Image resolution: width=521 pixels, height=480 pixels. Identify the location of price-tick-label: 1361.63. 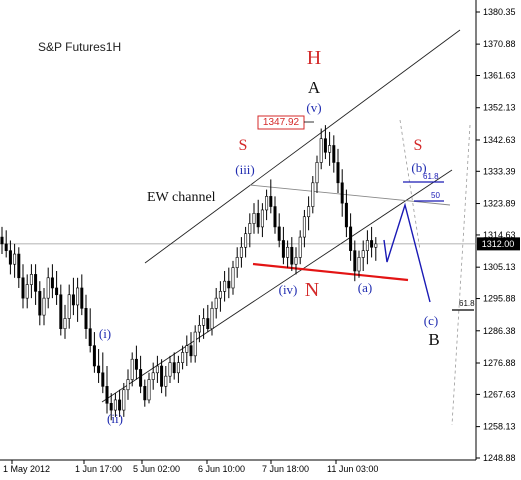
(499, 76).